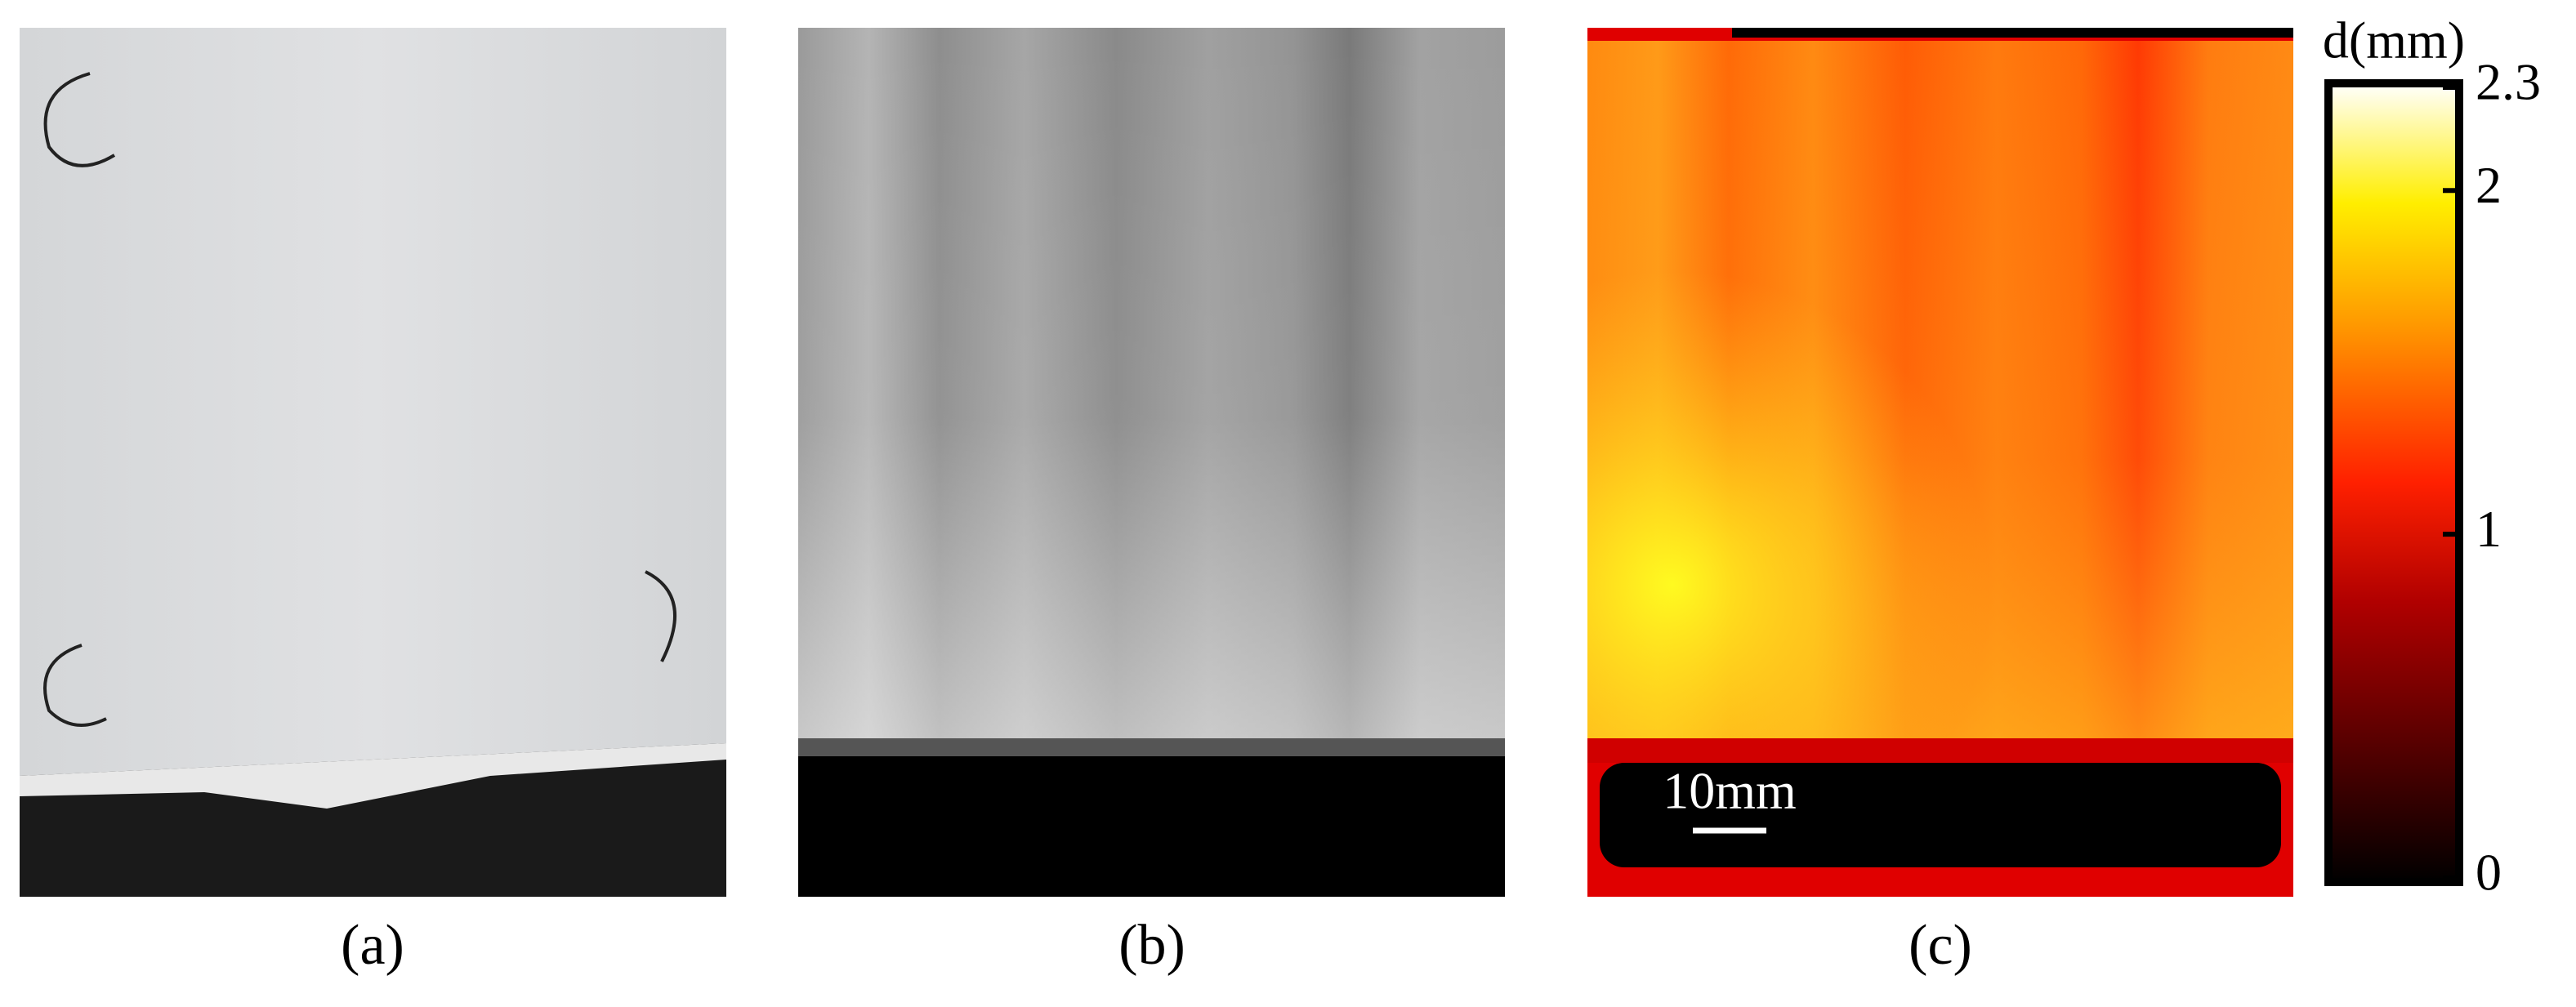 This screenshot has width=2576, height=1007. I want to click on colorbar-tick-label: 2, so click(2489, 185).